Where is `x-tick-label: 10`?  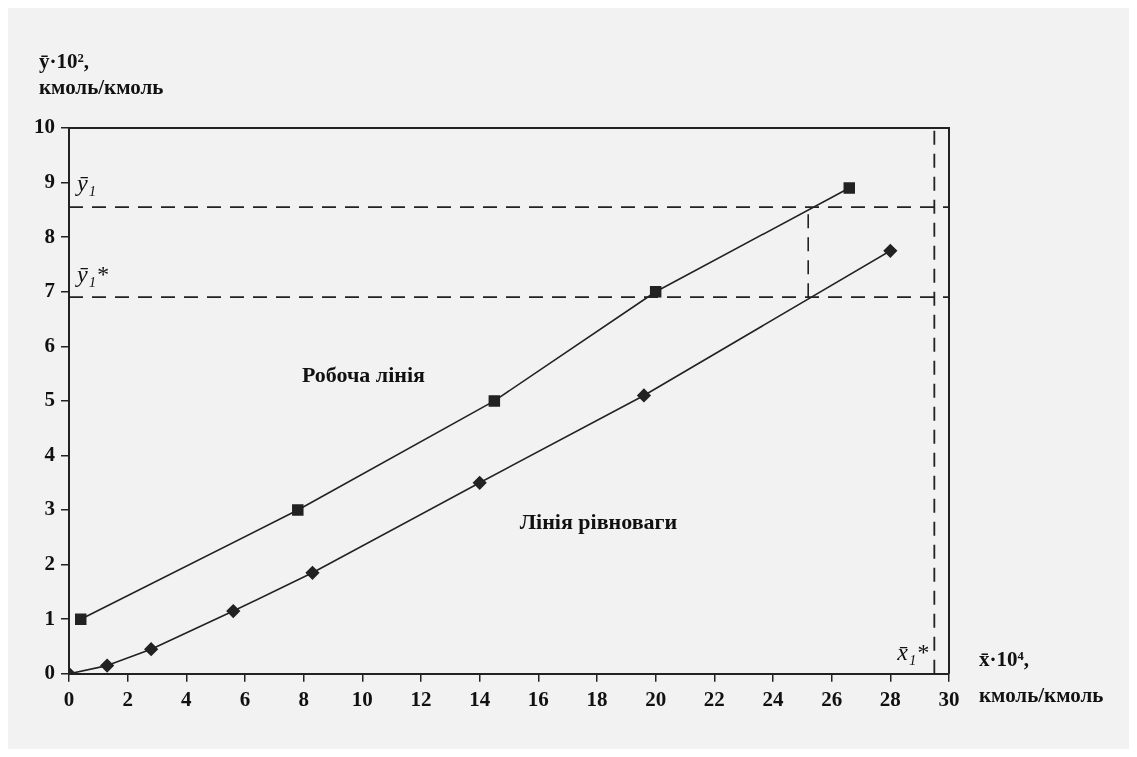
x-tick-label: 10 is located at coordinates (362, 698).